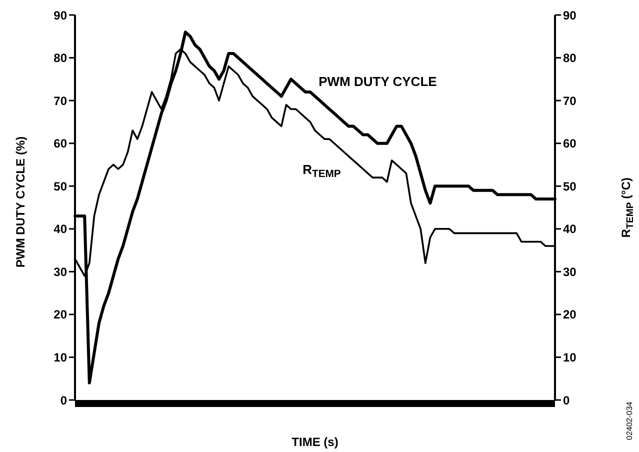  I want to click on y-axis-title: PWM DUTY CYCLE (%), so click(20, 202).